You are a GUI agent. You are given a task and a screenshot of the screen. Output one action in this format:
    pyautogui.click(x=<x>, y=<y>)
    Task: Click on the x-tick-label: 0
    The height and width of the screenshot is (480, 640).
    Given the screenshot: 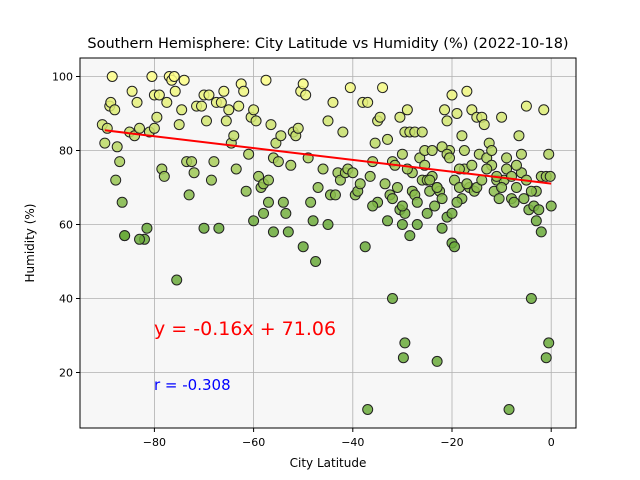 What is the action you would take?
    pyautogui.click(x=551, y=442)
    